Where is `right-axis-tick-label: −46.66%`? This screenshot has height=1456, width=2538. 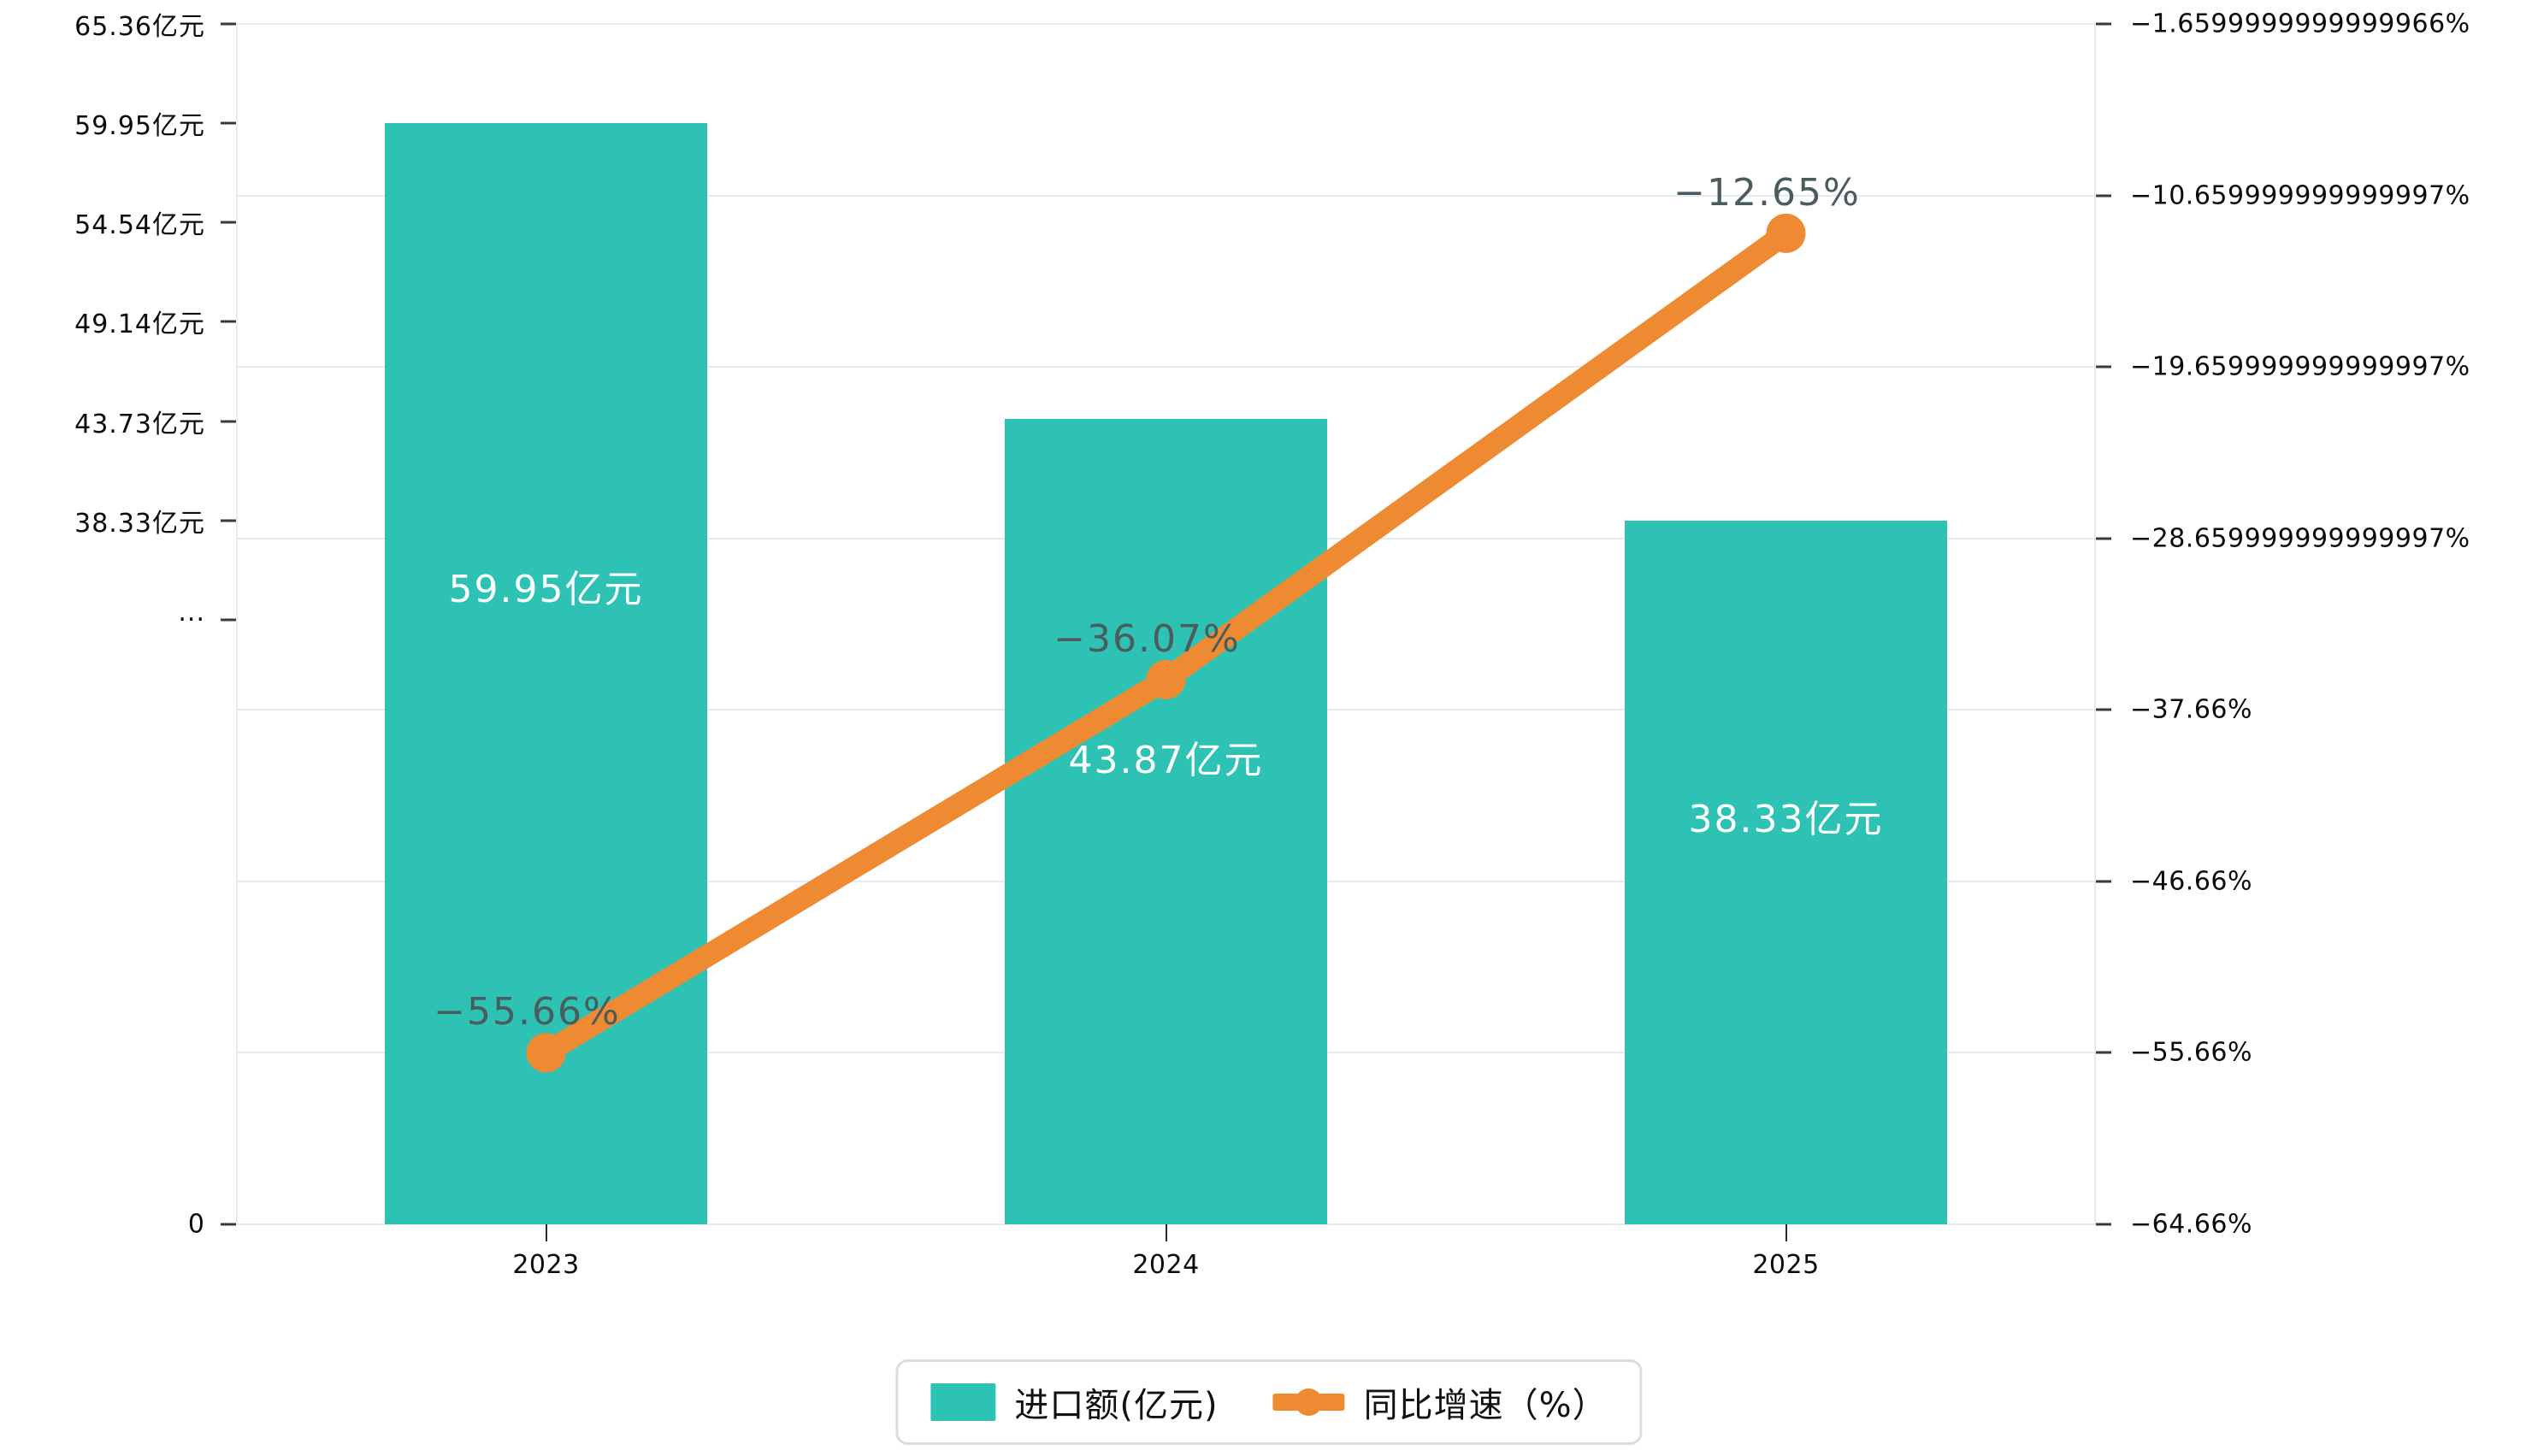
right-axis-tick-label: −46.66% is located at coordinates (2191, 882).